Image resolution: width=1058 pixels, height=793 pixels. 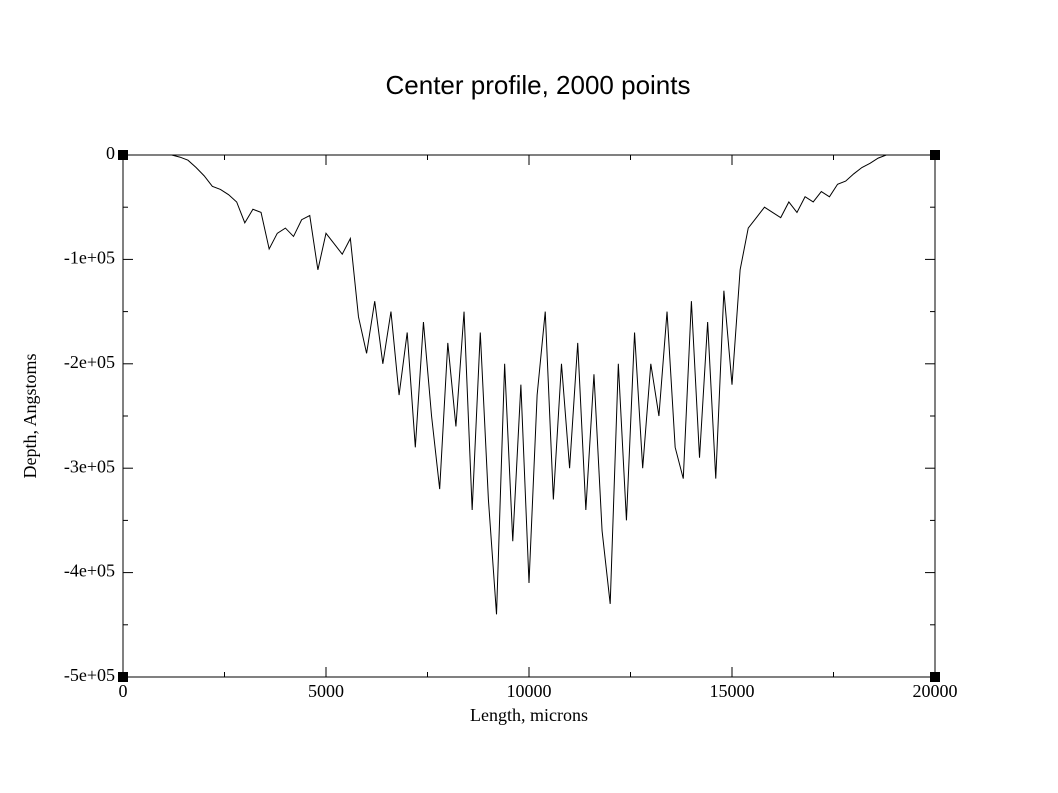 What do you see at coordinates (123, 691) in the screenshot?
I see `x-tick-label: 0` at bounding box center [123, 691].